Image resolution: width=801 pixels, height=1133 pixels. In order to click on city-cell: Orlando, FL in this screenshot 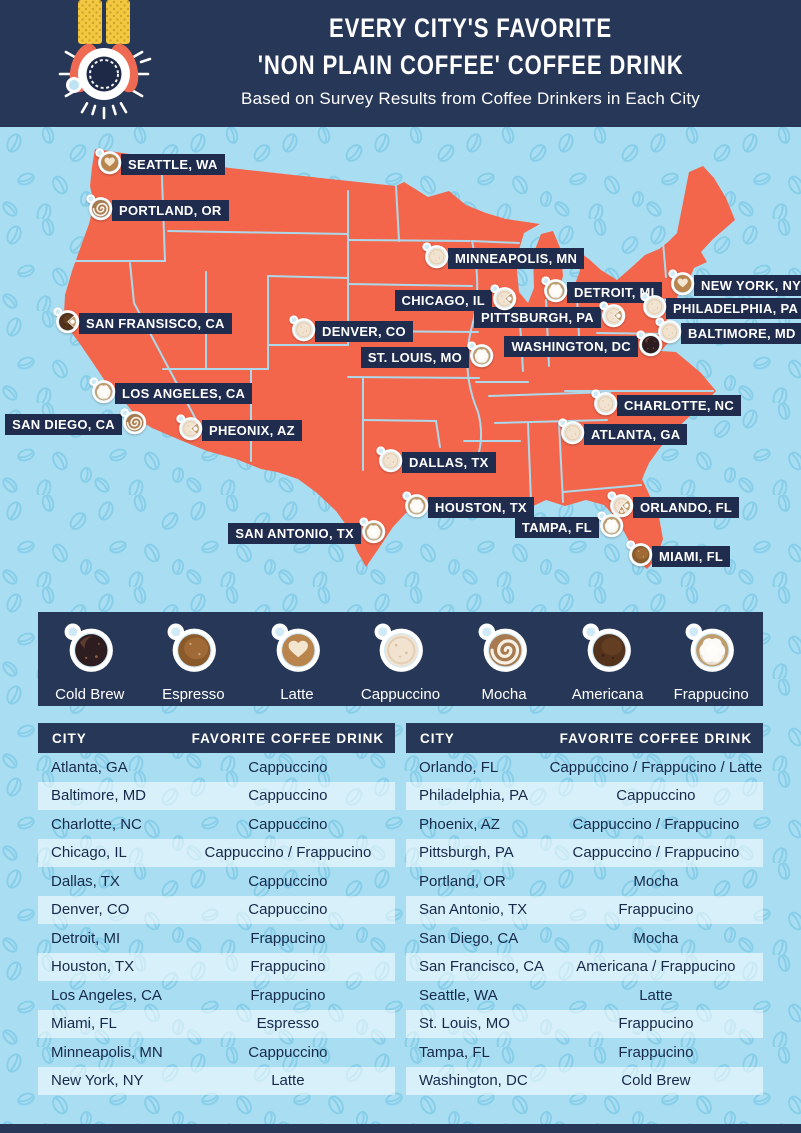, I will do `click(459, 767)`.